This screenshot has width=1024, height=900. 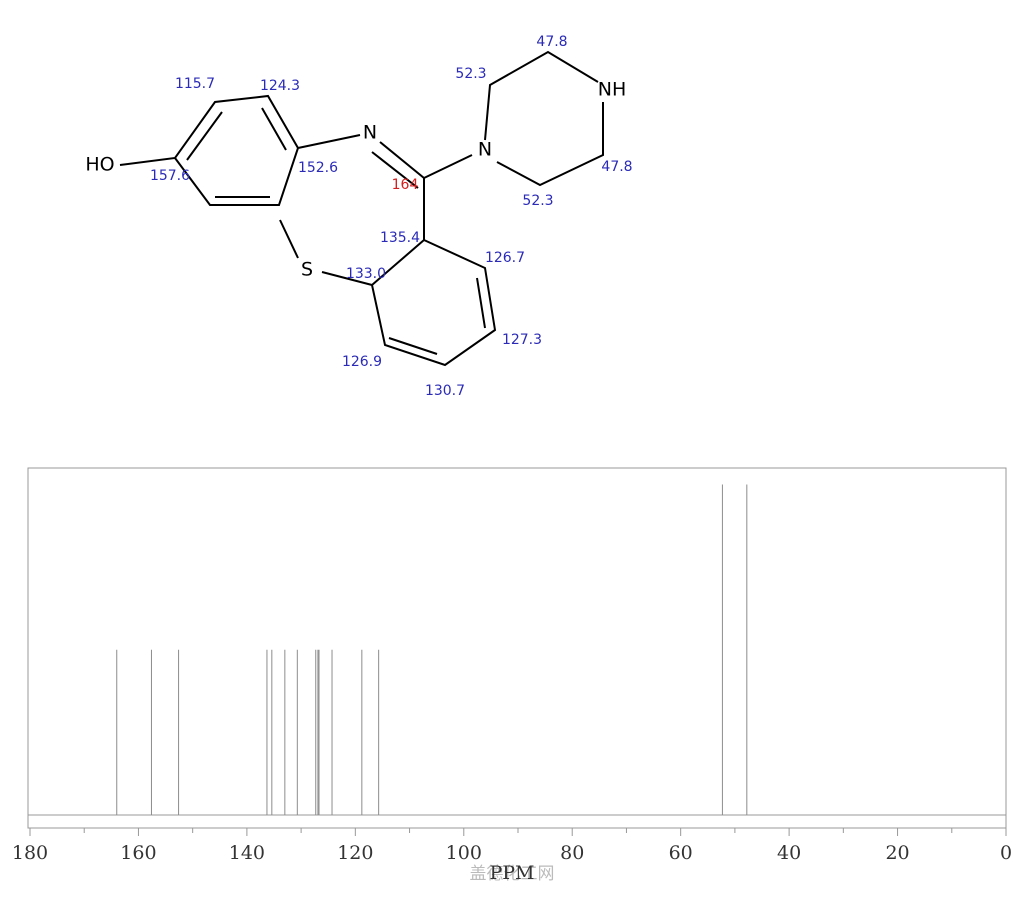 I want to click on watermark: 盖德化工网, so click(x=512, y=874).